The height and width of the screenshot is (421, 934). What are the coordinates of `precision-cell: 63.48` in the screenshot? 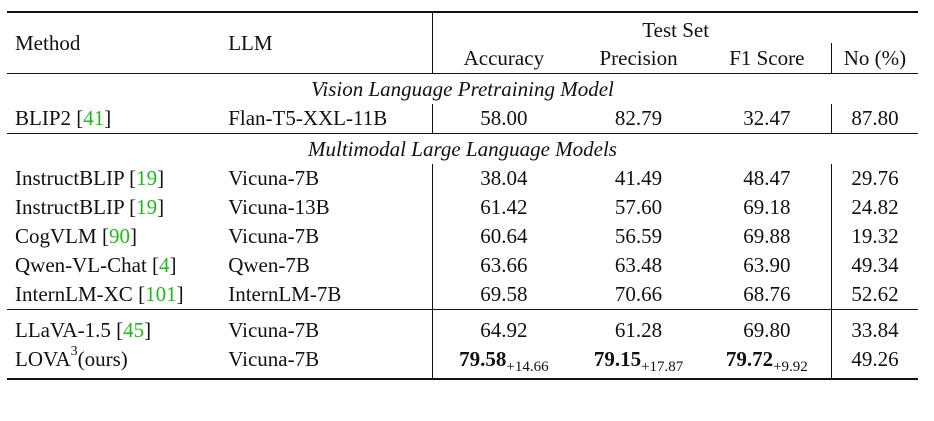 It's located at (638, 265).